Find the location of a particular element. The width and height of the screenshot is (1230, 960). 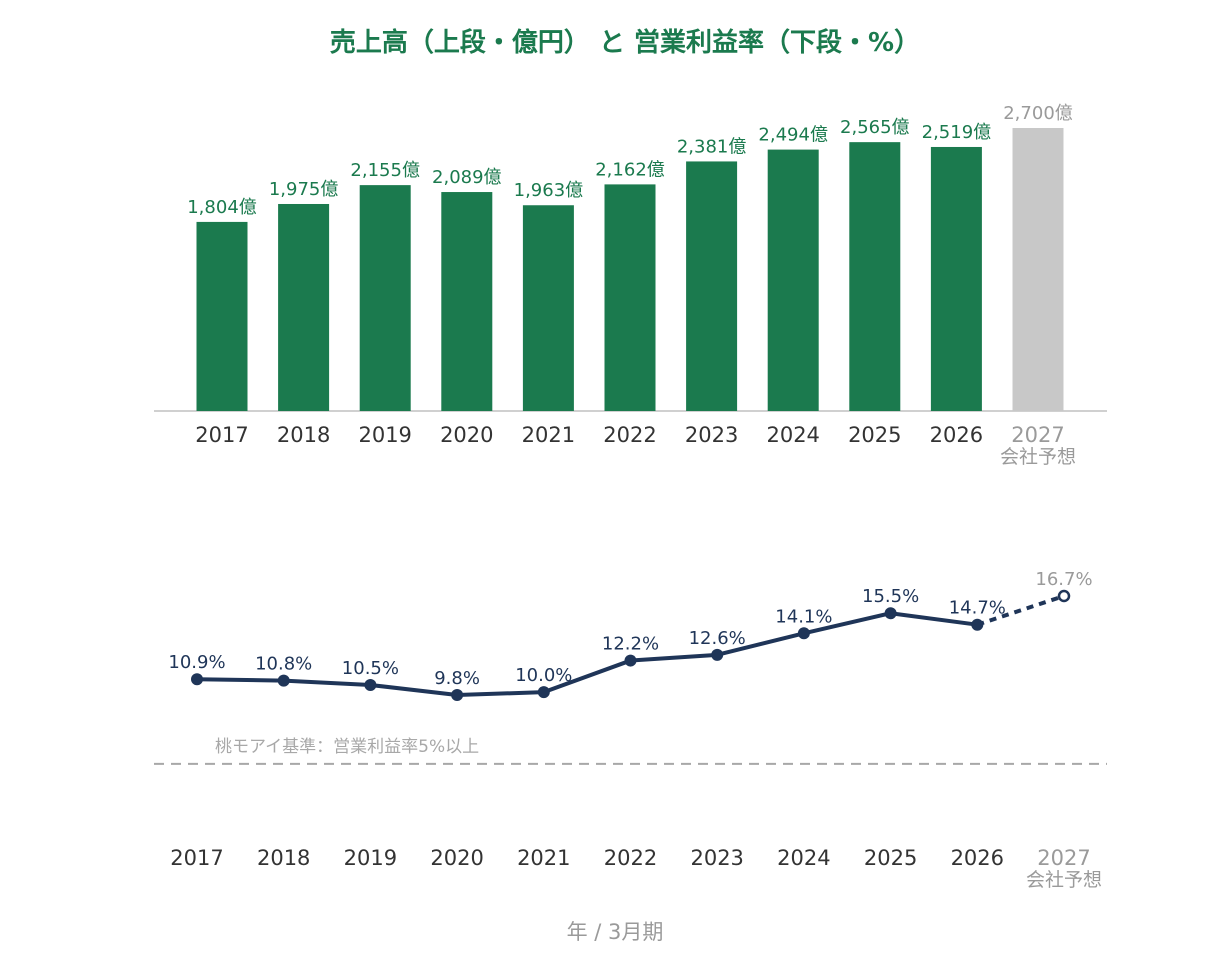

margin-label-2023: 12.6% is located at coordinates (717, 638).